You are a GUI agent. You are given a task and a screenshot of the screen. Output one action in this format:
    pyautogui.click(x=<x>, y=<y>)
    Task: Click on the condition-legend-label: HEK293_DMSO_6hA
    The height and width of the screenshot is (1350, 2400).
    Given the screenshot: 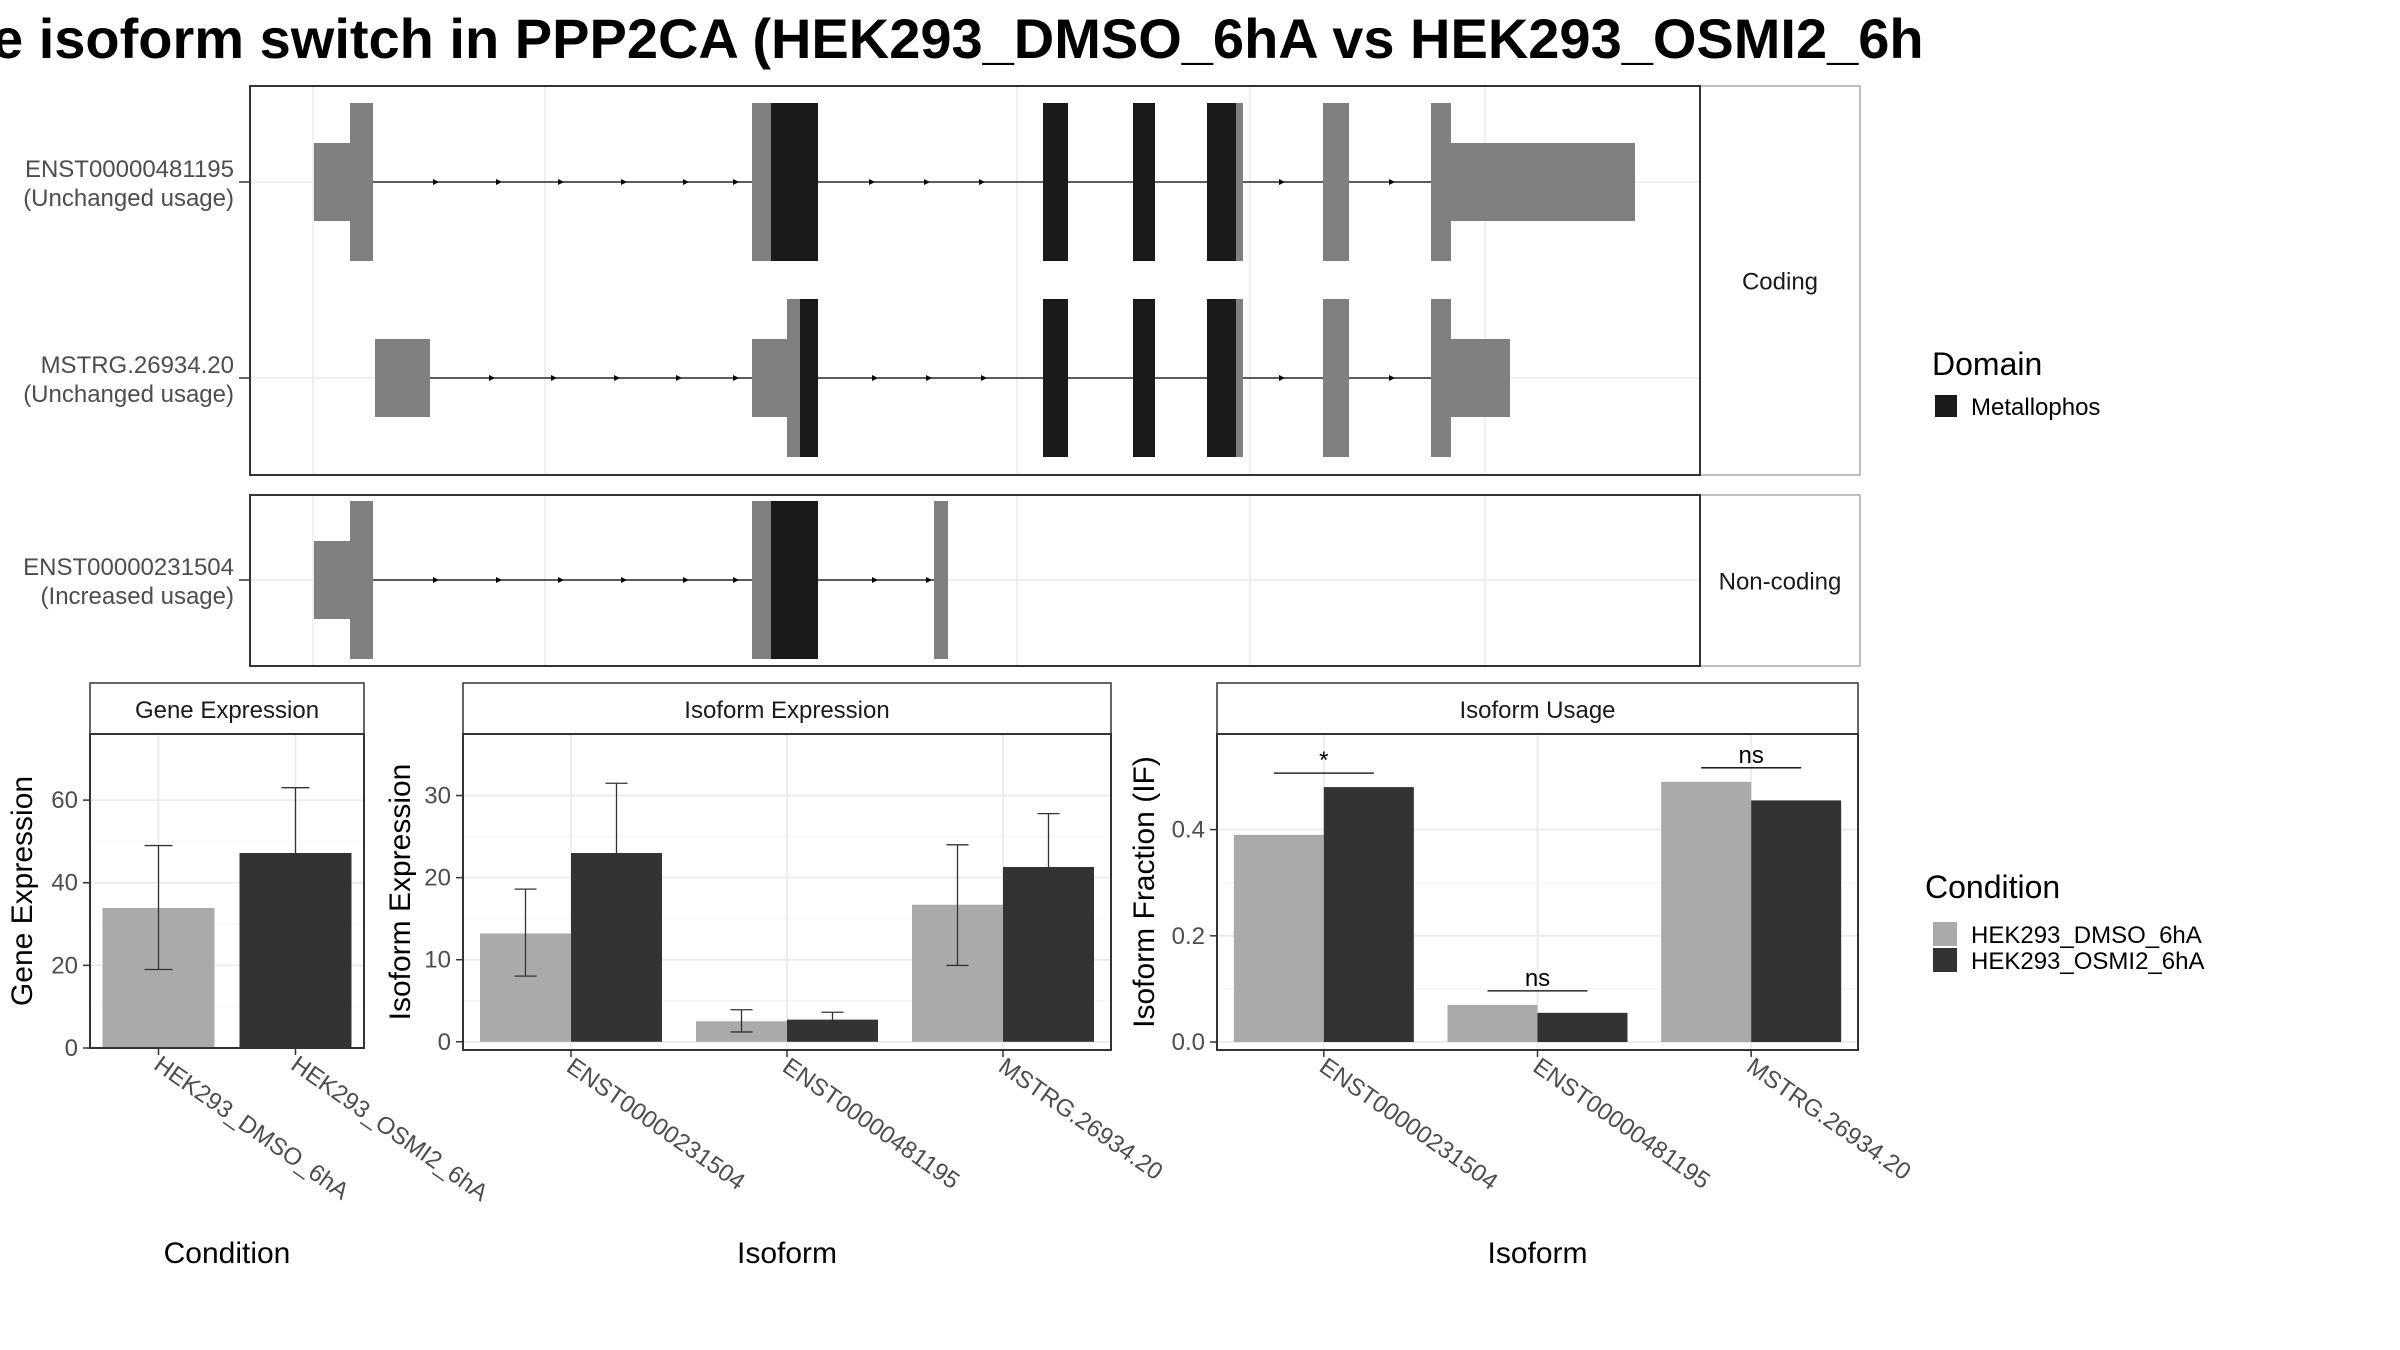 What is the action you would take?
    pyautogui.click(x=2086, y=935)
    